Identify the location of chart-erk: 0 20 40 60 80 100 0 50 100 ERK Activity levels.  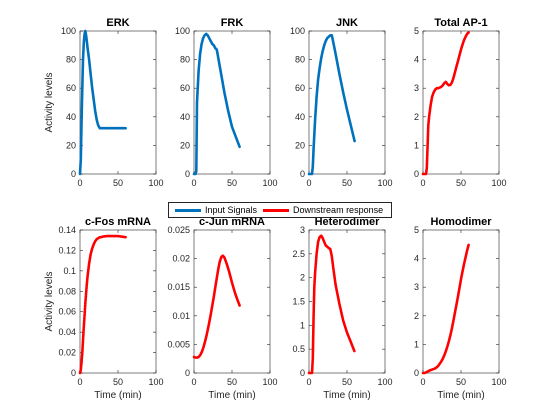
(104, 102).